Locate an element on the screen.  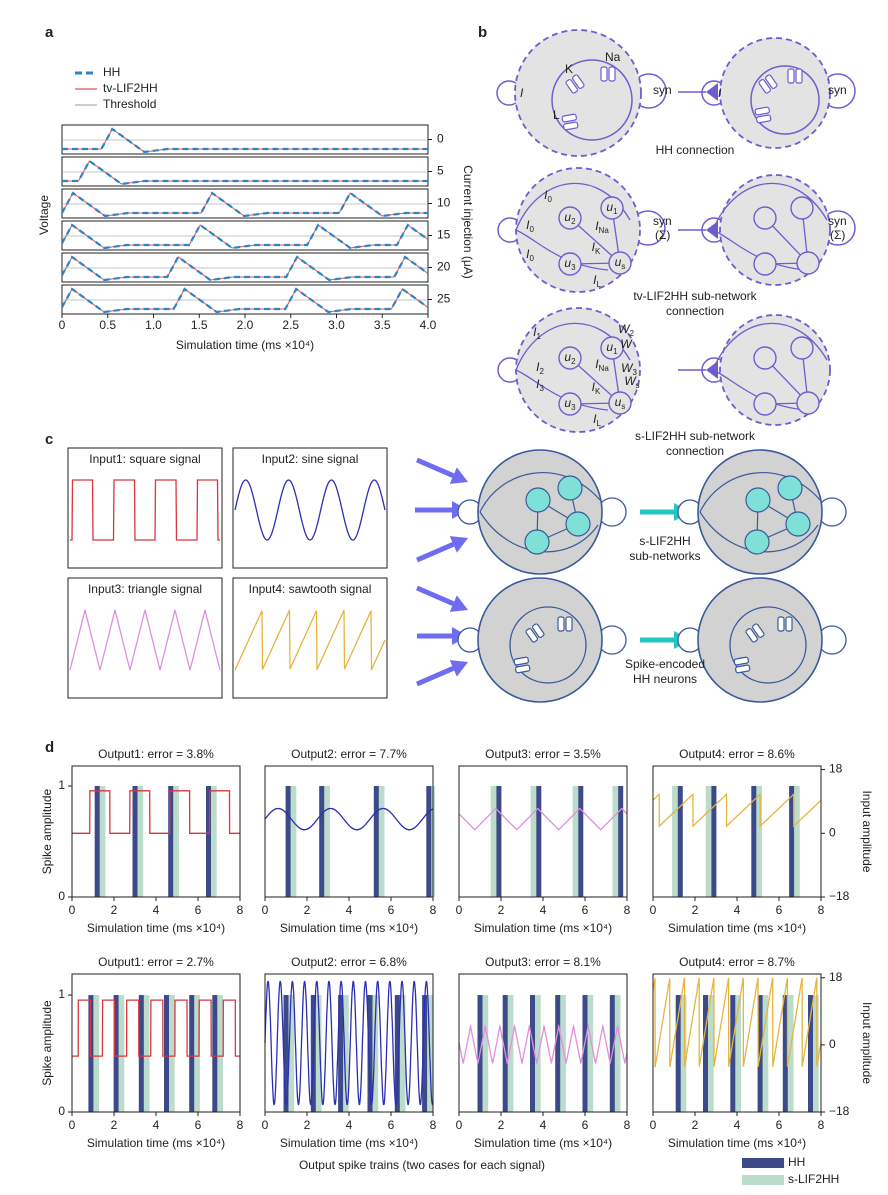
current-label: 20 is located at coordinates (444, 267).